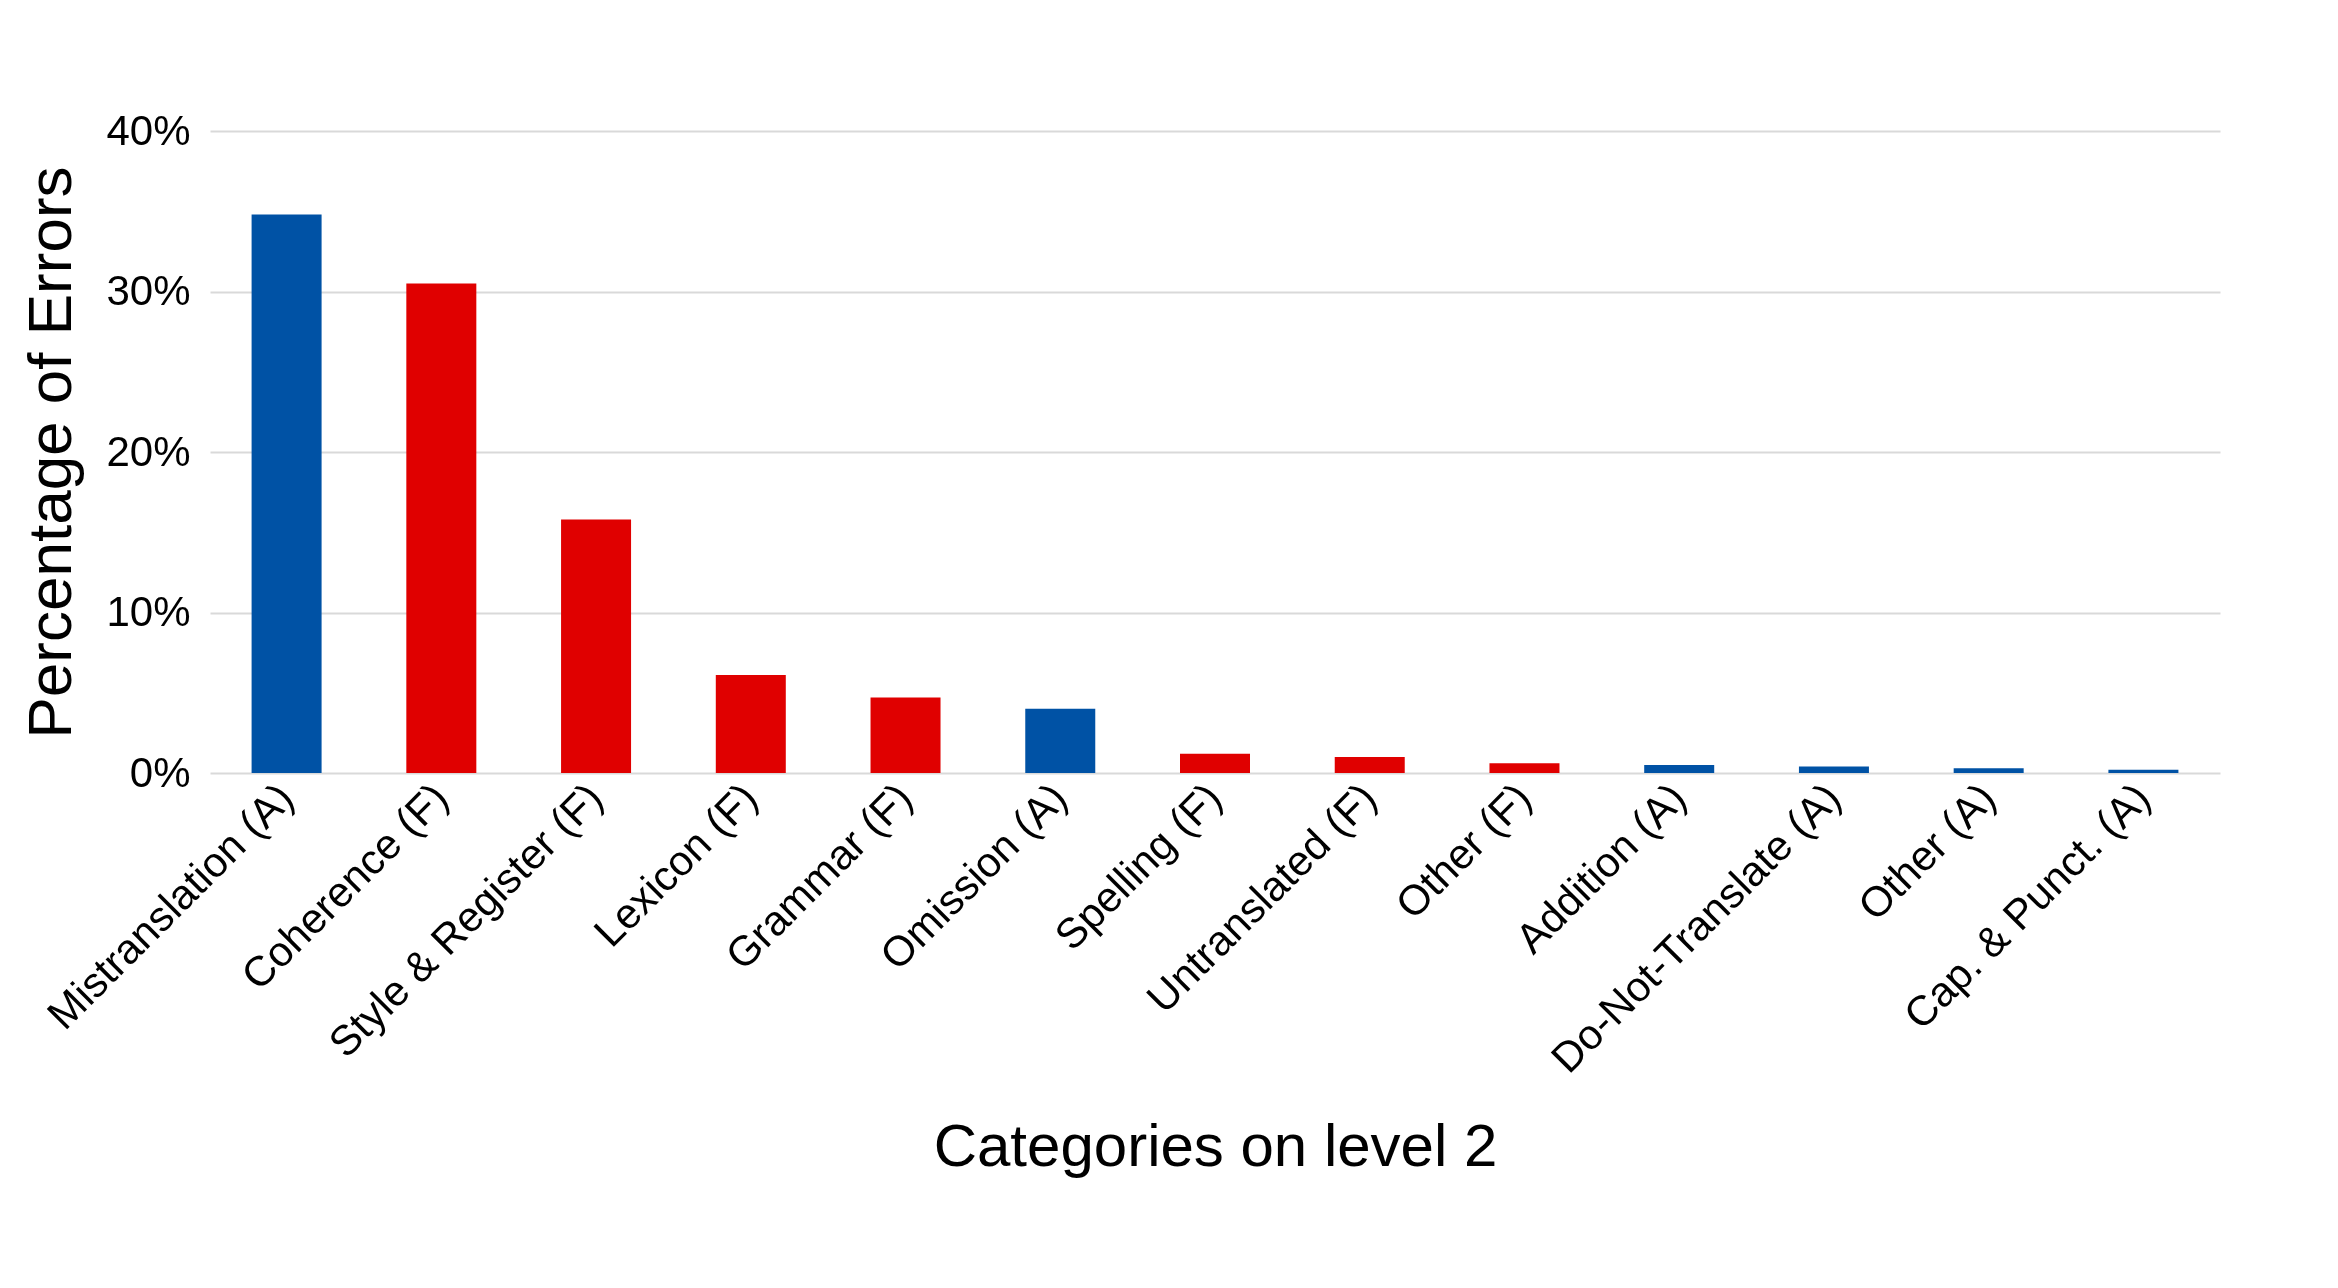  Describe the element at coordinates (50, 452) in the screenshot. I see `y-axis-title: Percentage of Errors` at that location.